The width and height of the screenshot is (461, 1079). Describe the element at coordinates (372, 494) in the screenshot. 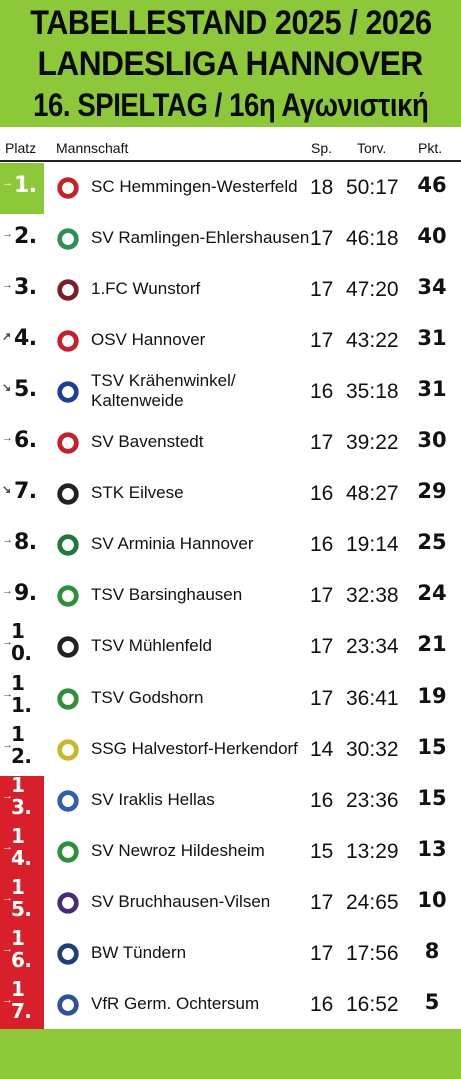

I see `goal-ratio: 48:27` at that location.